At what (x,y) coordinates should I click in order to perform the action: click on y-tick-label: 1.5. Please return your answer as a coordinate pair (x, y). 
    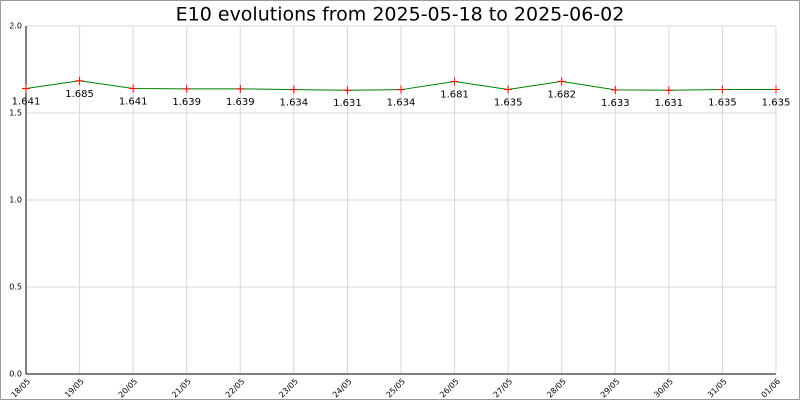
    Looking at the image, I should click on (15, 113).